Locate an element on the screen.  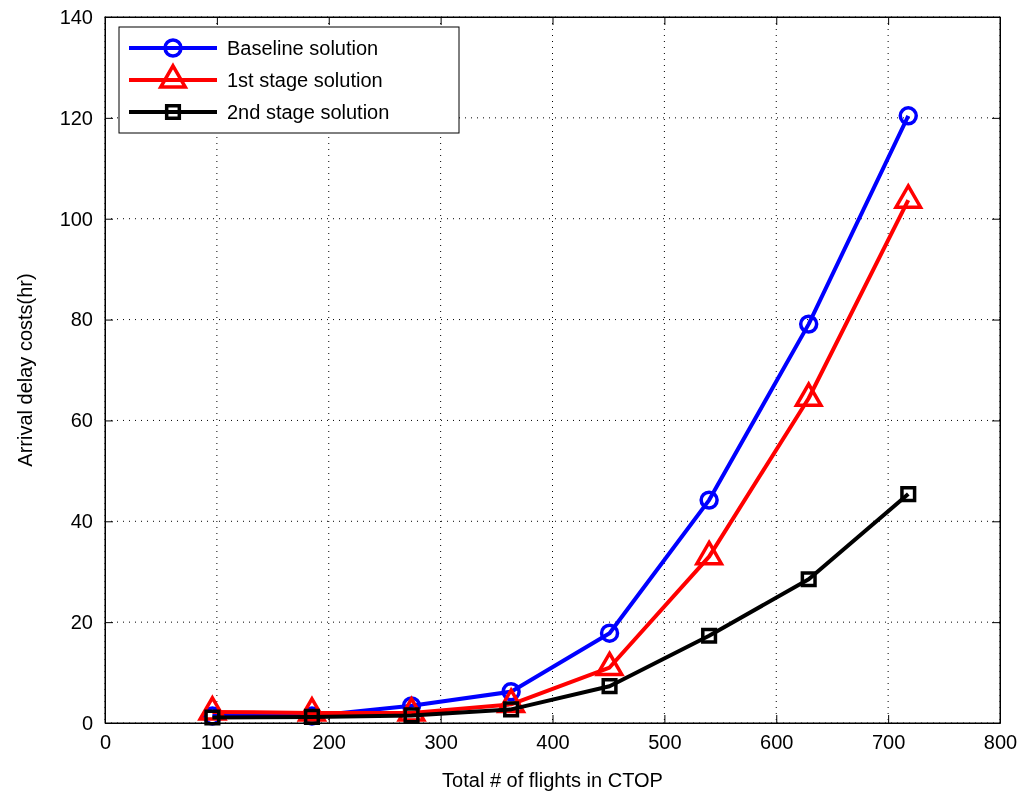
y-tick-label: 100 is located at coordinates (76, 218).